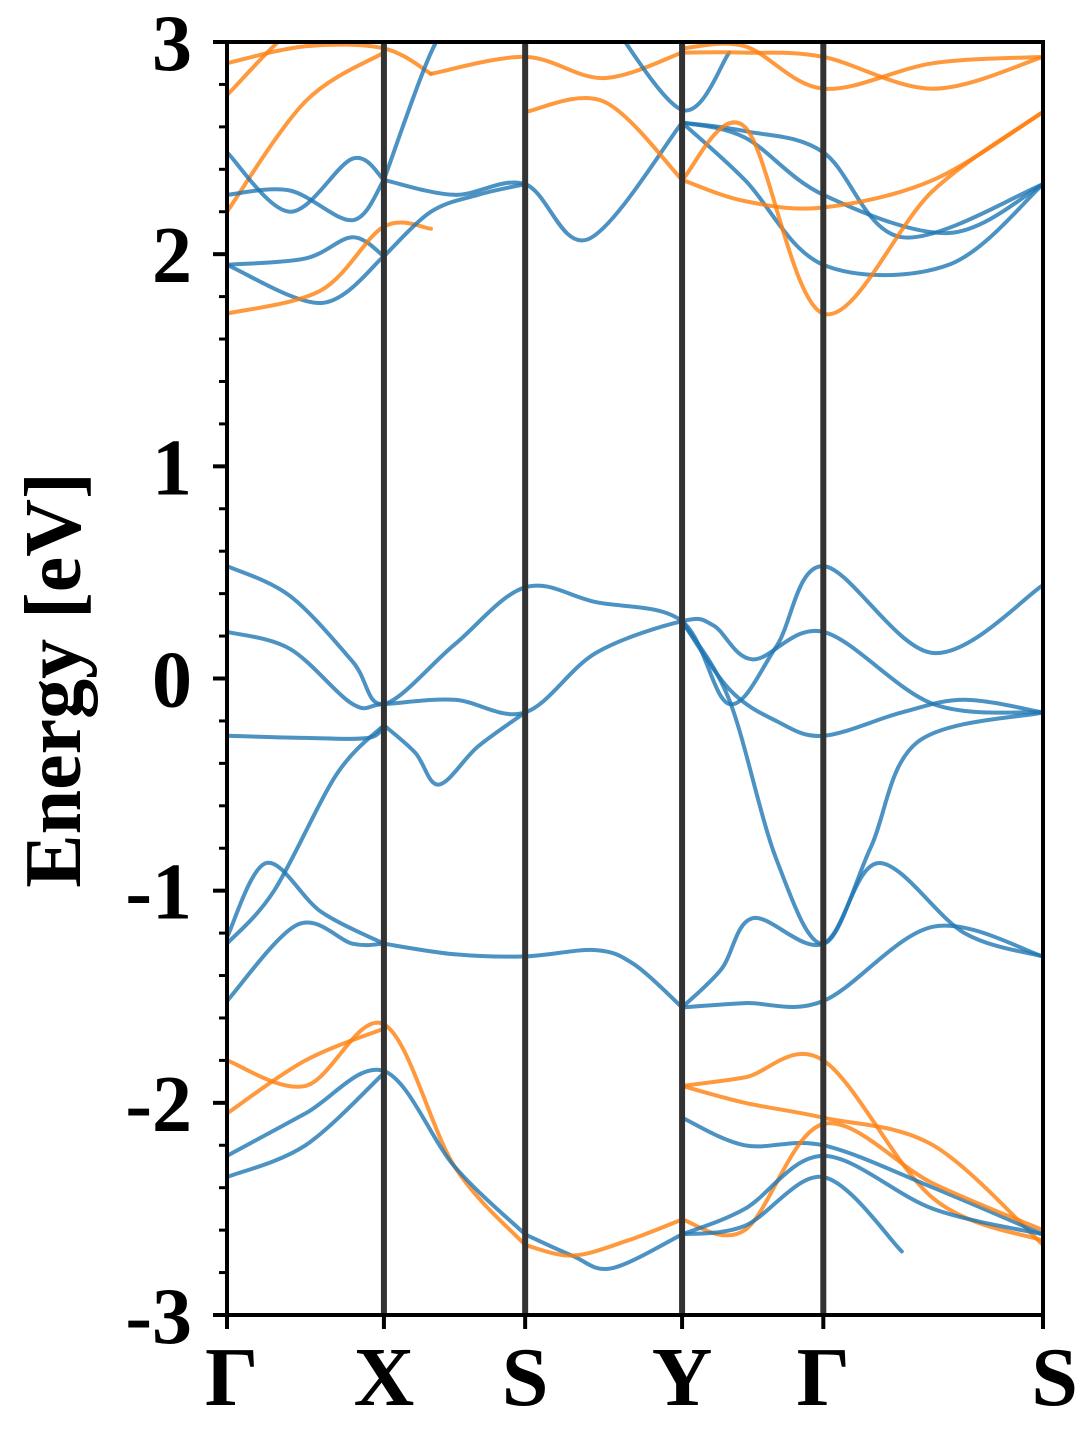 The image size is (1080, 1440). Describe the element at coordinates (823, 1377) in the screenshot. I see `x-tick-label-4: Γ` at that location.